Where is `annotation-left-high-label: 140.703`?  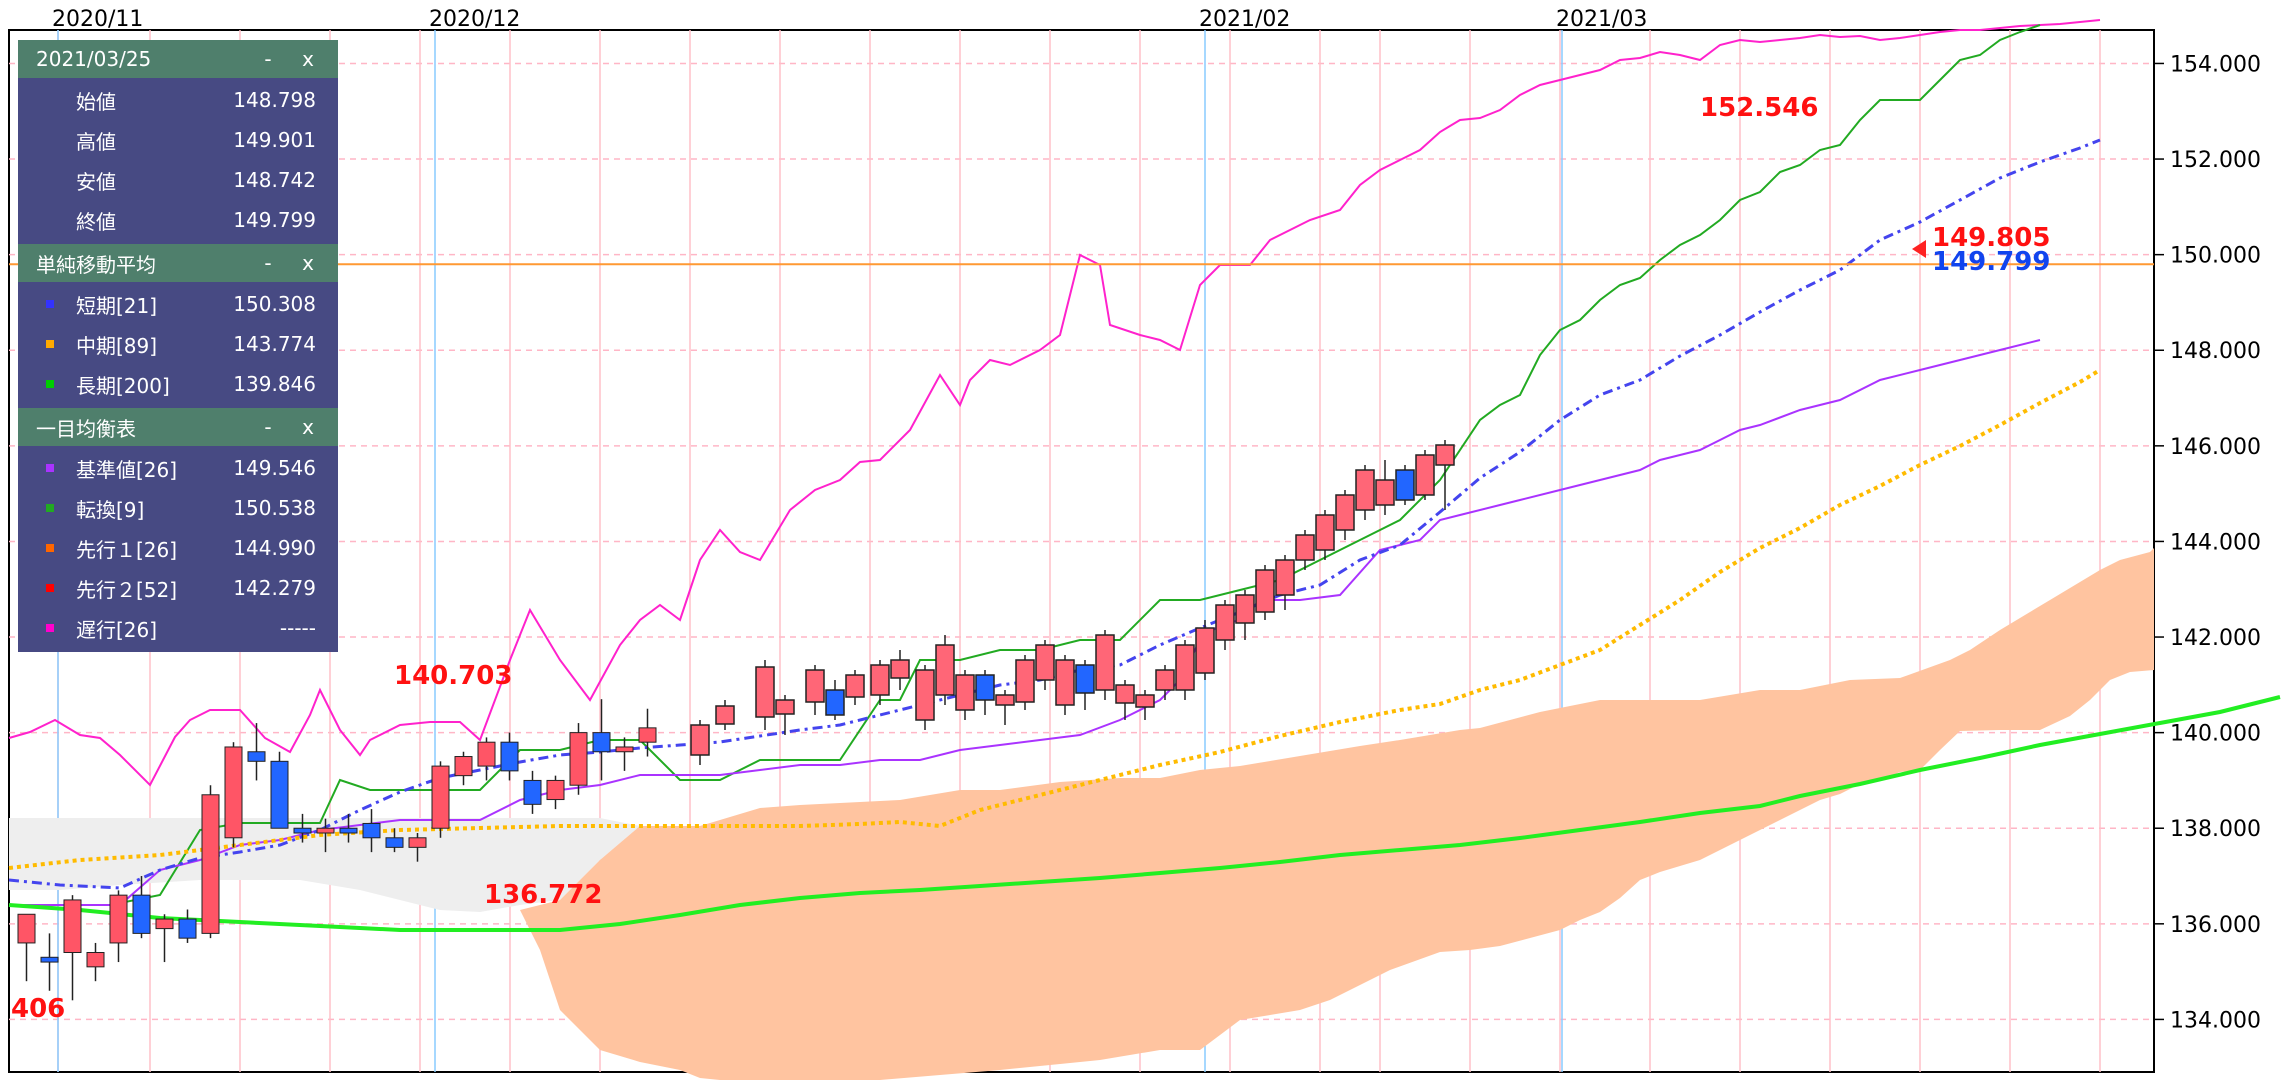
annotation-left-high-label: 140.703 is located at coordinates (453, 676).